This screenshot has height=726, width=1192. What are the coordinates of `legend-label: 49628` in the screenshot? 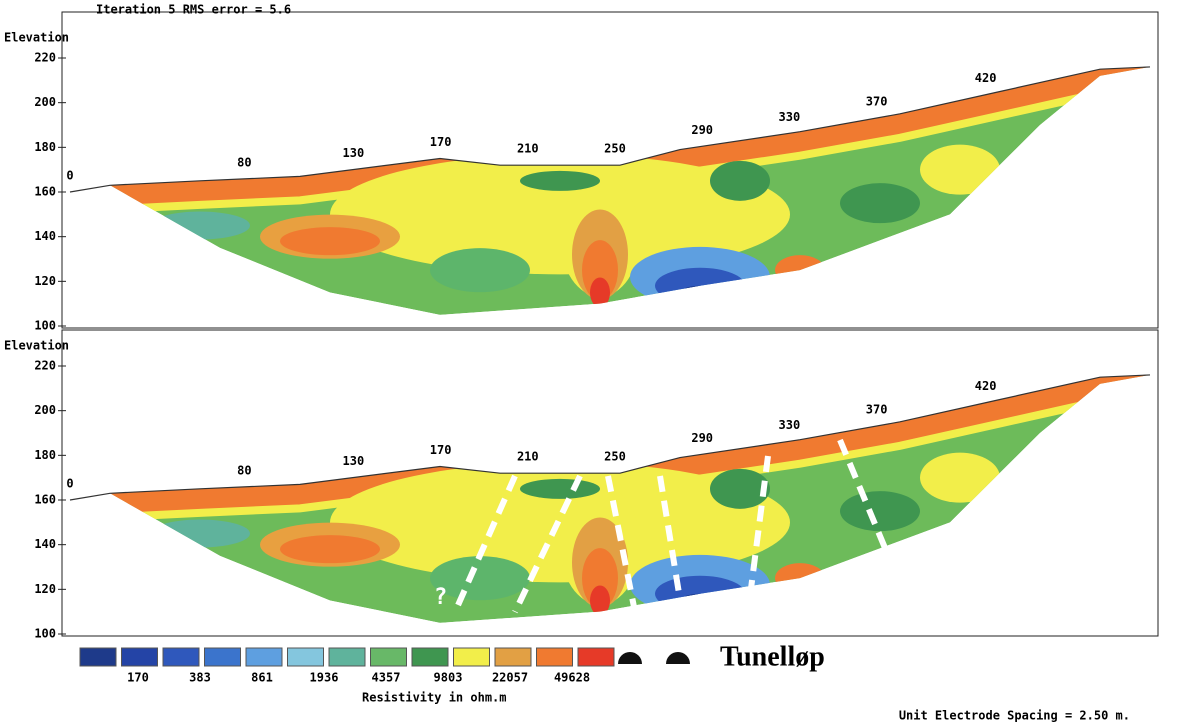 It's located at (572, 678).